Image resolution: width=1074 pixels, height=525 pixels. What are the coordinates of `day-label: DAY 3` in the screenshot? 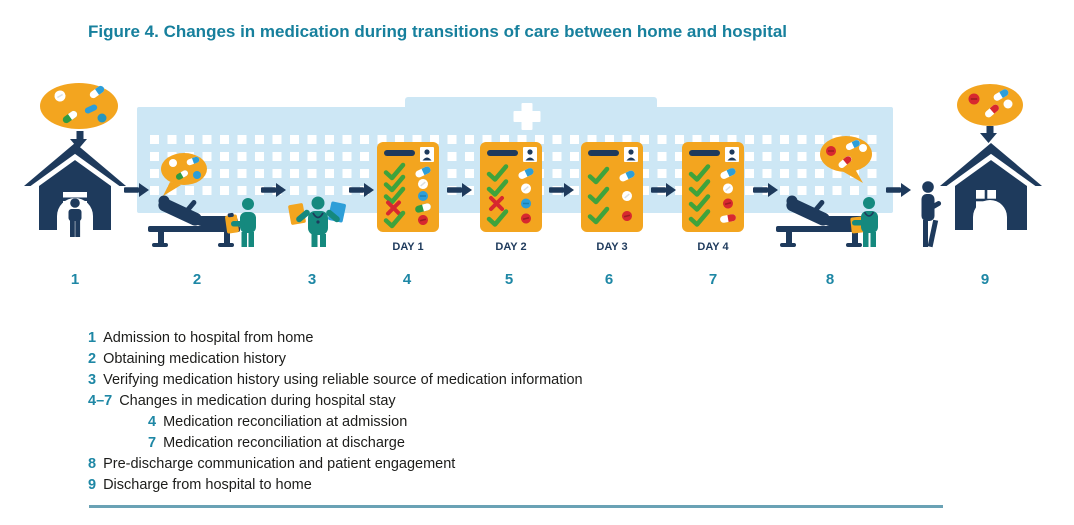 It's located at (611, 247).